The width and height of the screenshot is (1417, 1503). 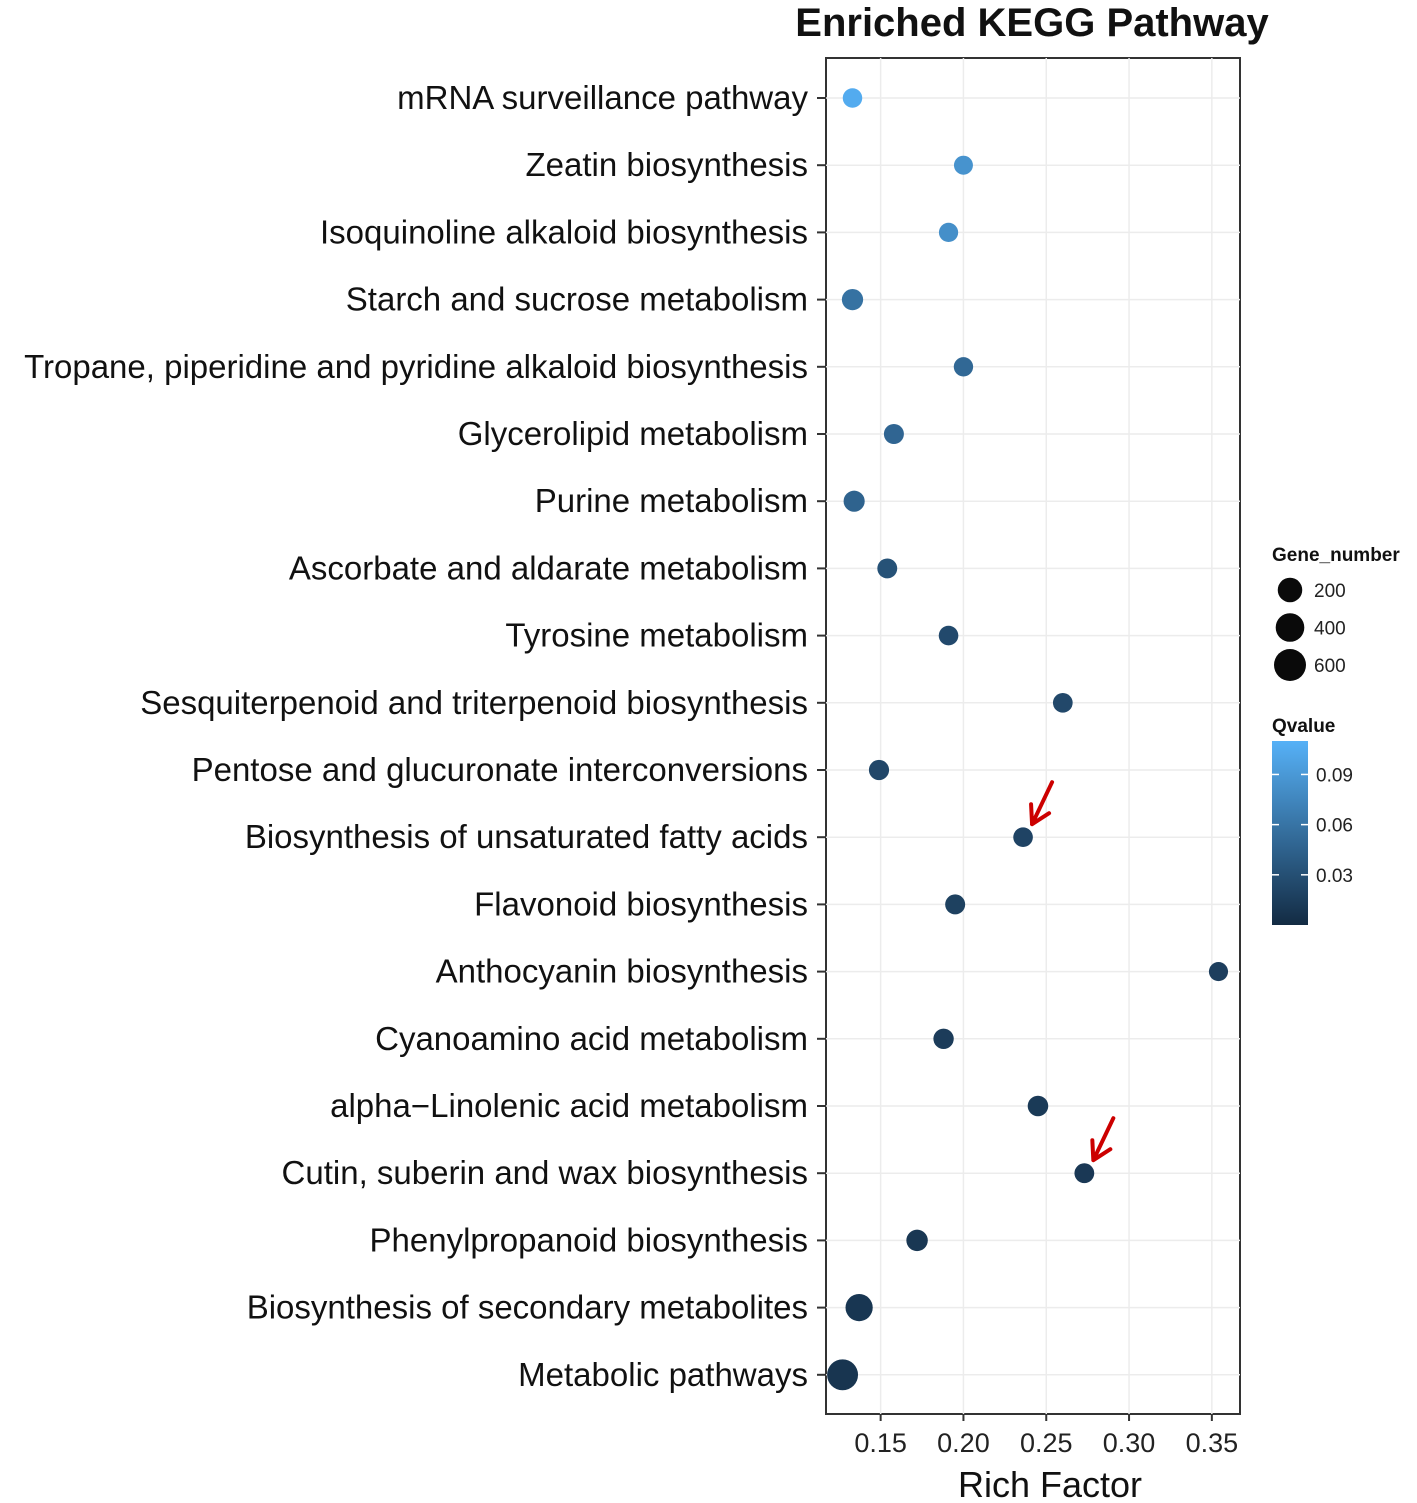 I want to click on pathway-label: Cutin, suberin and wax biosynthesis, so click(x=545, y=1172).